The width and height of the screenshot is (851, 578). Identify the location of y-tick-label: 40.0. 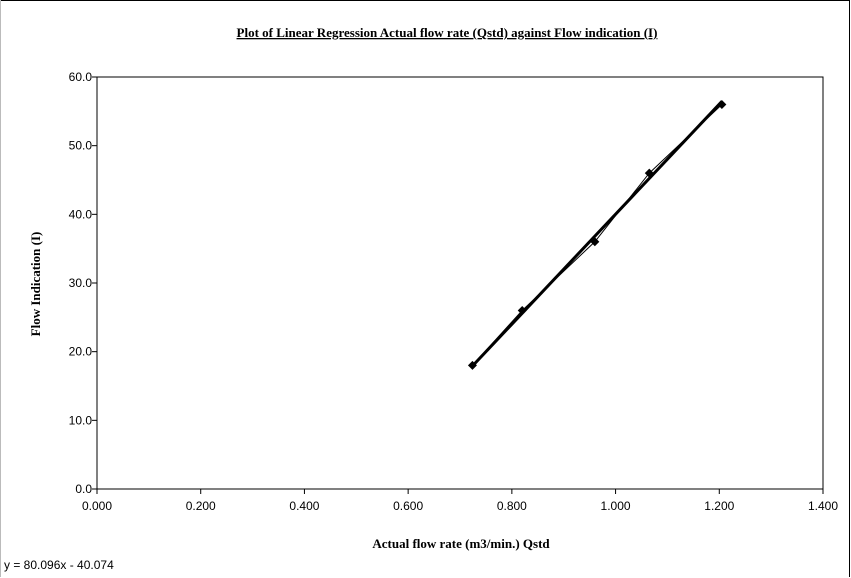
(81, 214).